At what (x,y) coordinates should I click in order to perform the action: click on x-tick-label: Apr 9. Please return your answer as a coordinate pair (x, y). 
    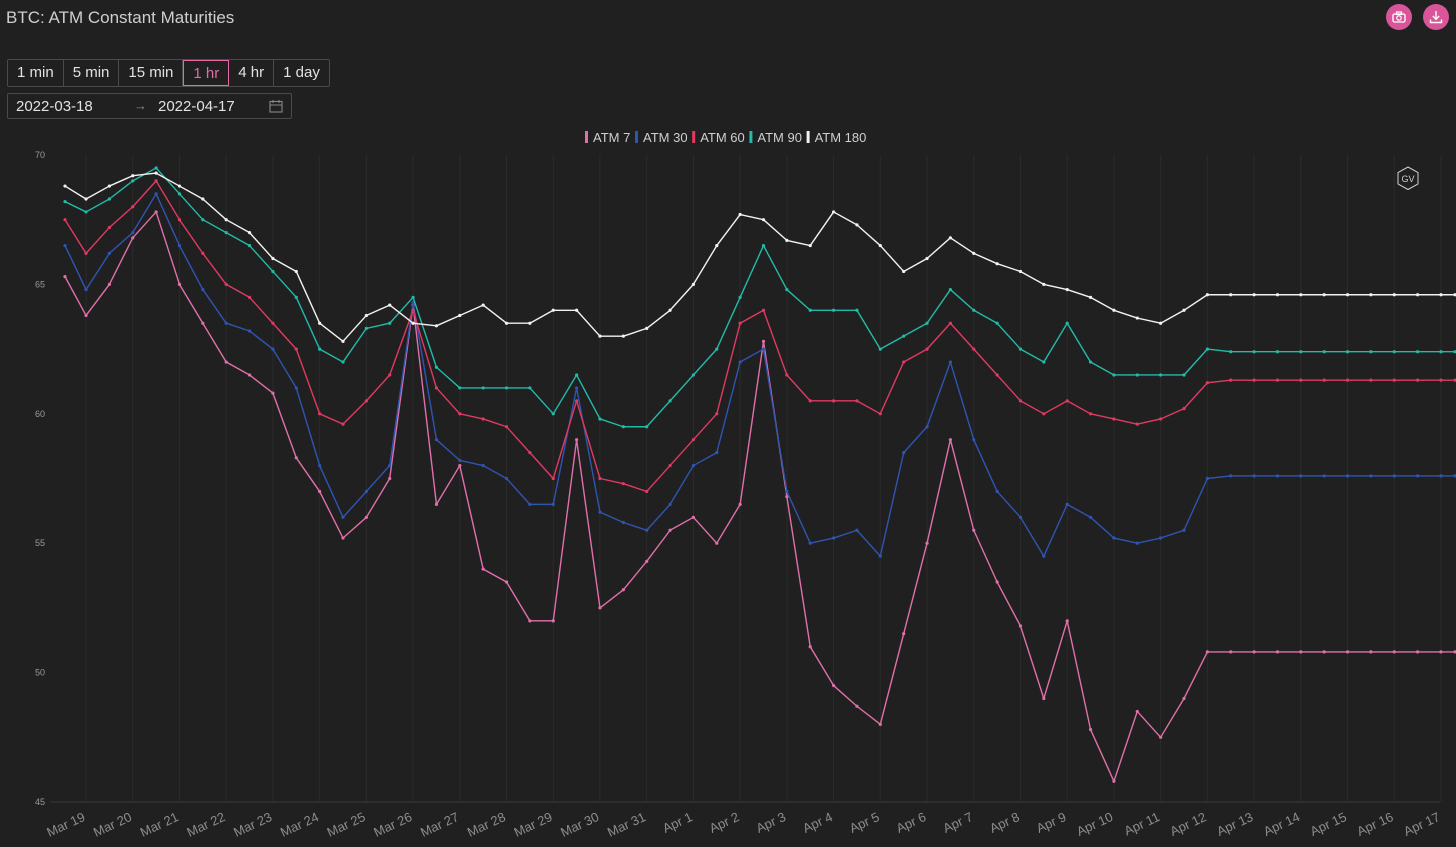
    Looking at the image, I should click on (1051, 822).